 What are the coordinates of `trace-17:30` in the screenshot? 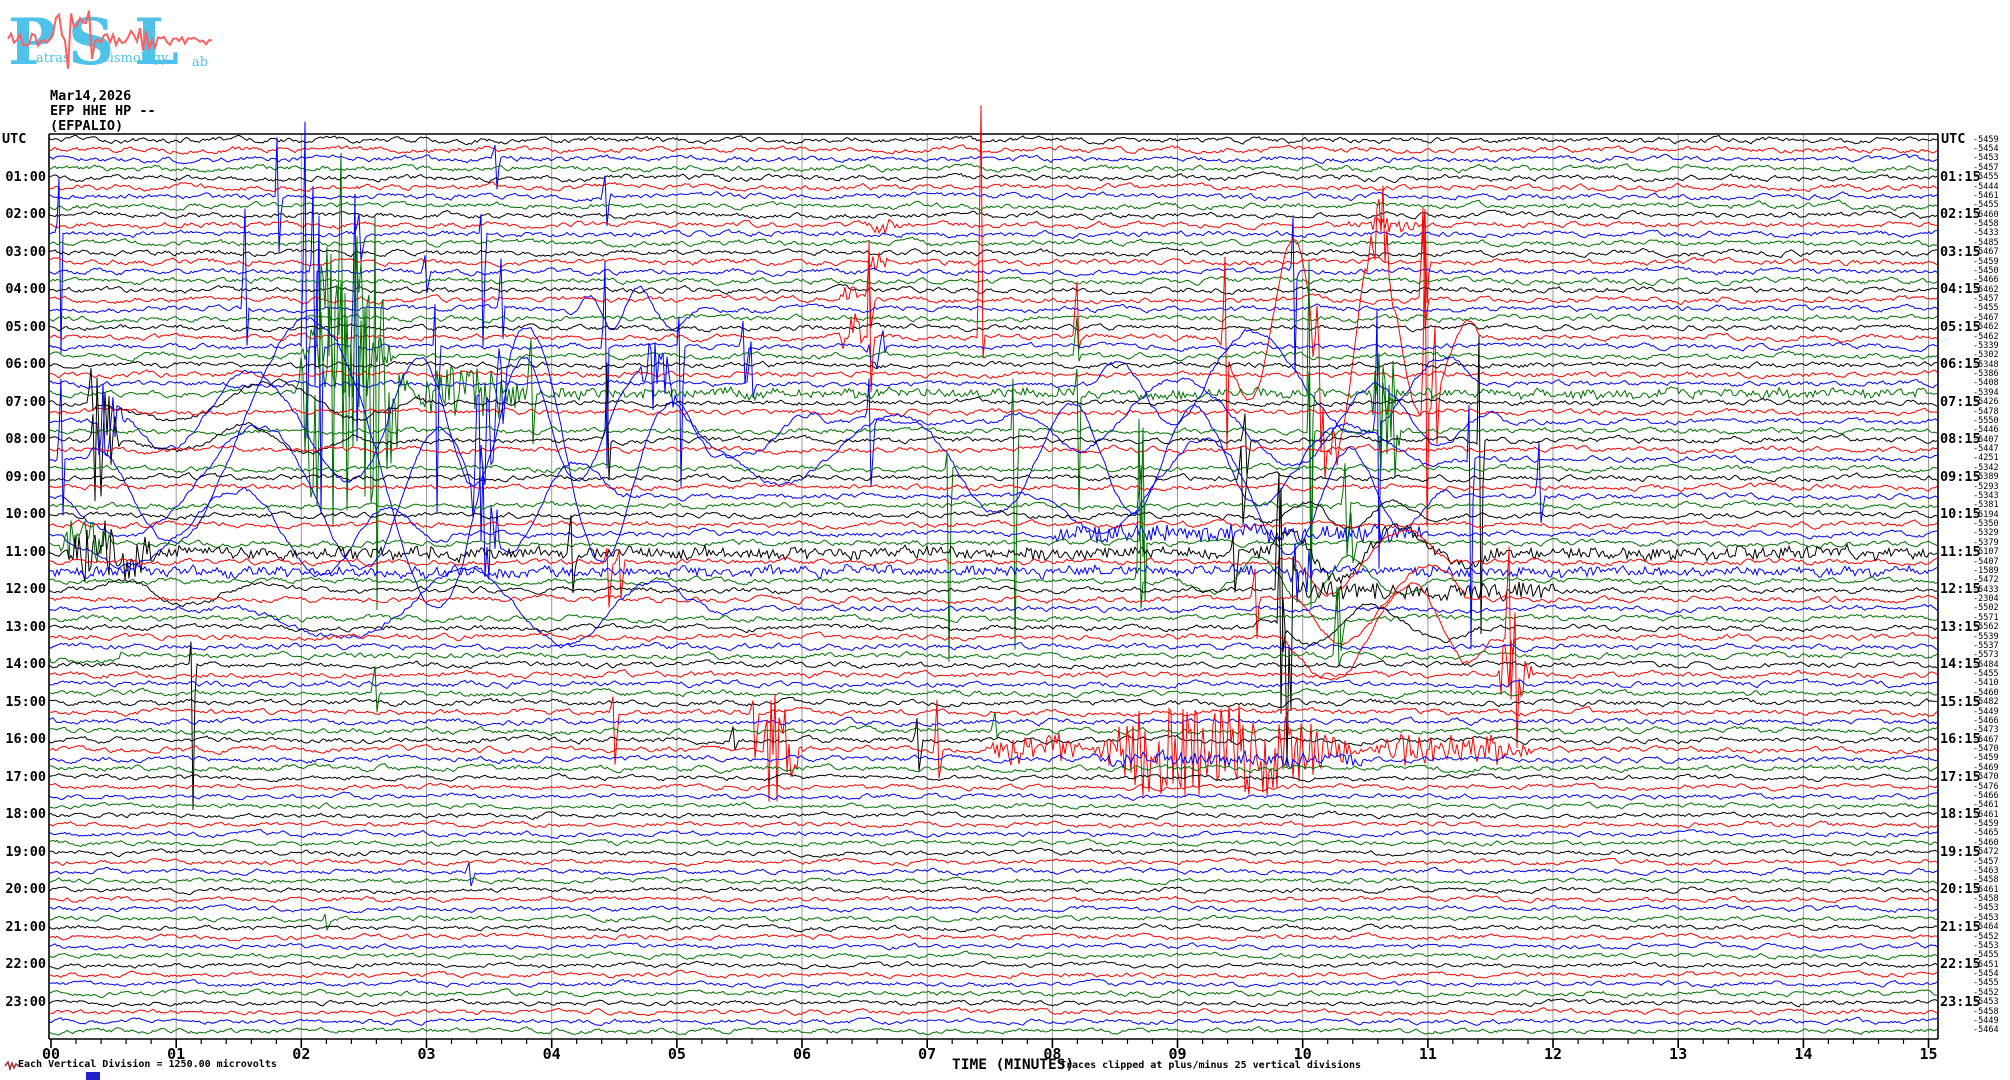 It's located at (993, 796).